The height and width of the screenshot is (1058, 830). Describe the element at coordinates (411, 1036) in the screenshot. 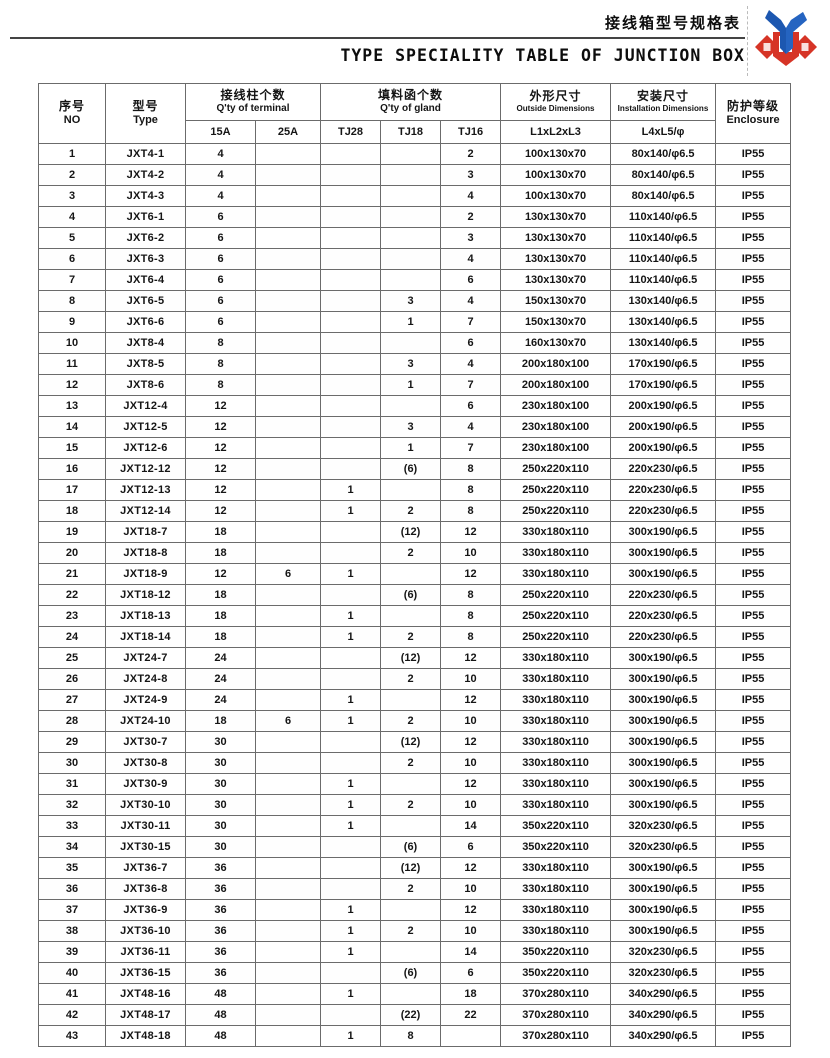

I see `cell-tj18: 8` at that location.